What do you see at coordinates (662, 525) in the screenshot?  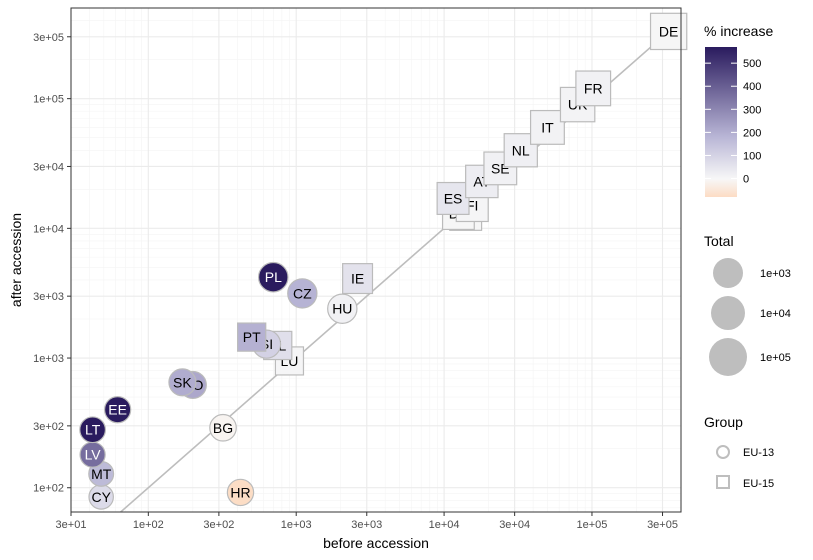 I see `x-tick-label: 3e+05` at bounding box center [662, 525].